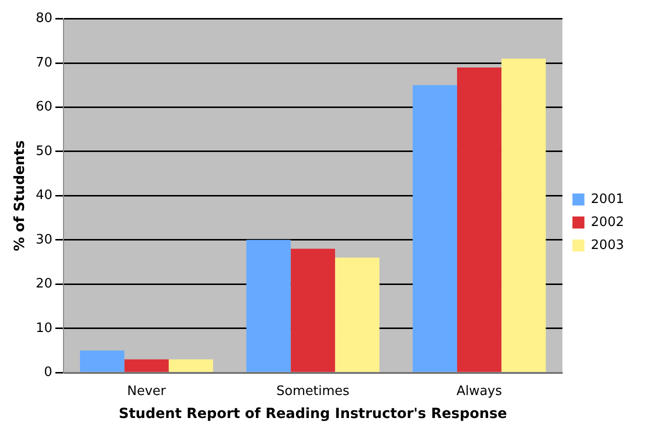  Describe the element at coordinates (44, 284) in the screenshot. I see `y-tick-label: 20` at that location.